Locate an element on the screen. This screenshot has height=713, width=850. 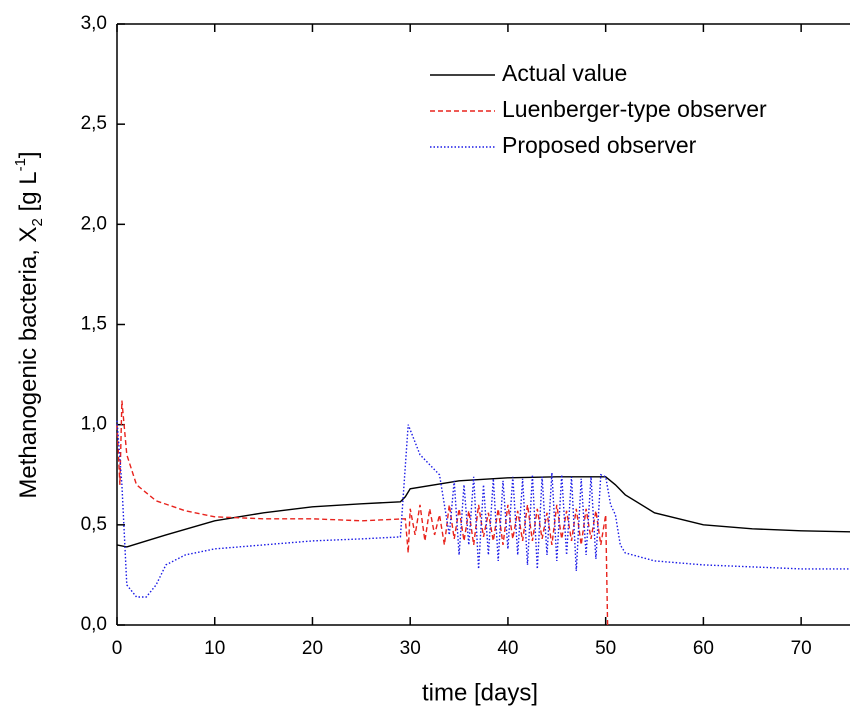
y-axis-label: Methanogenic bacteria, X2 [g L-1] is located at coordinates (29, 324).